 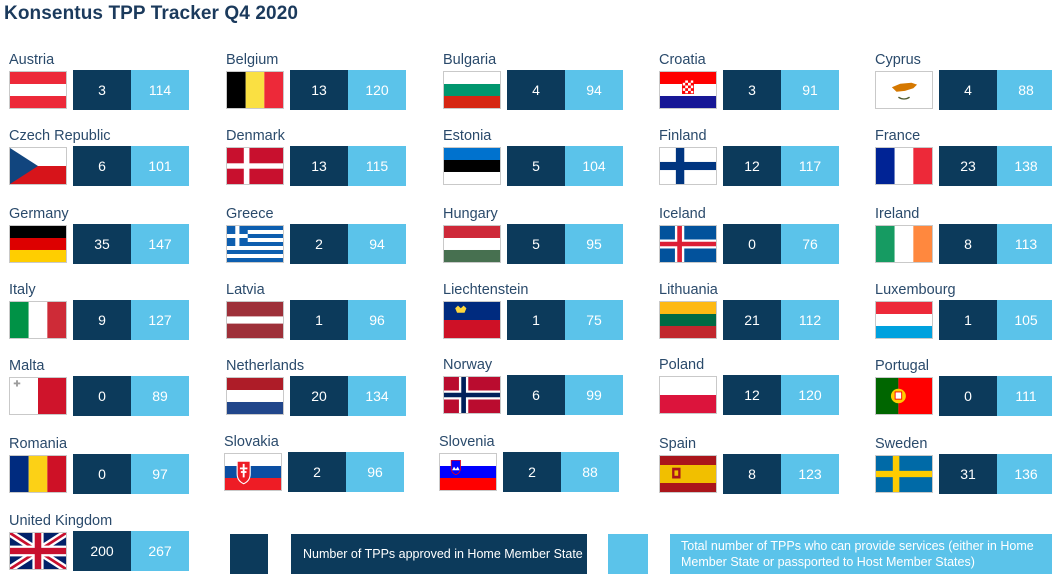 What do you see at coordinates (1024, 474) in the screenshot?
I see `total-tpp-value: 136` at bounding box center [1024, 474].